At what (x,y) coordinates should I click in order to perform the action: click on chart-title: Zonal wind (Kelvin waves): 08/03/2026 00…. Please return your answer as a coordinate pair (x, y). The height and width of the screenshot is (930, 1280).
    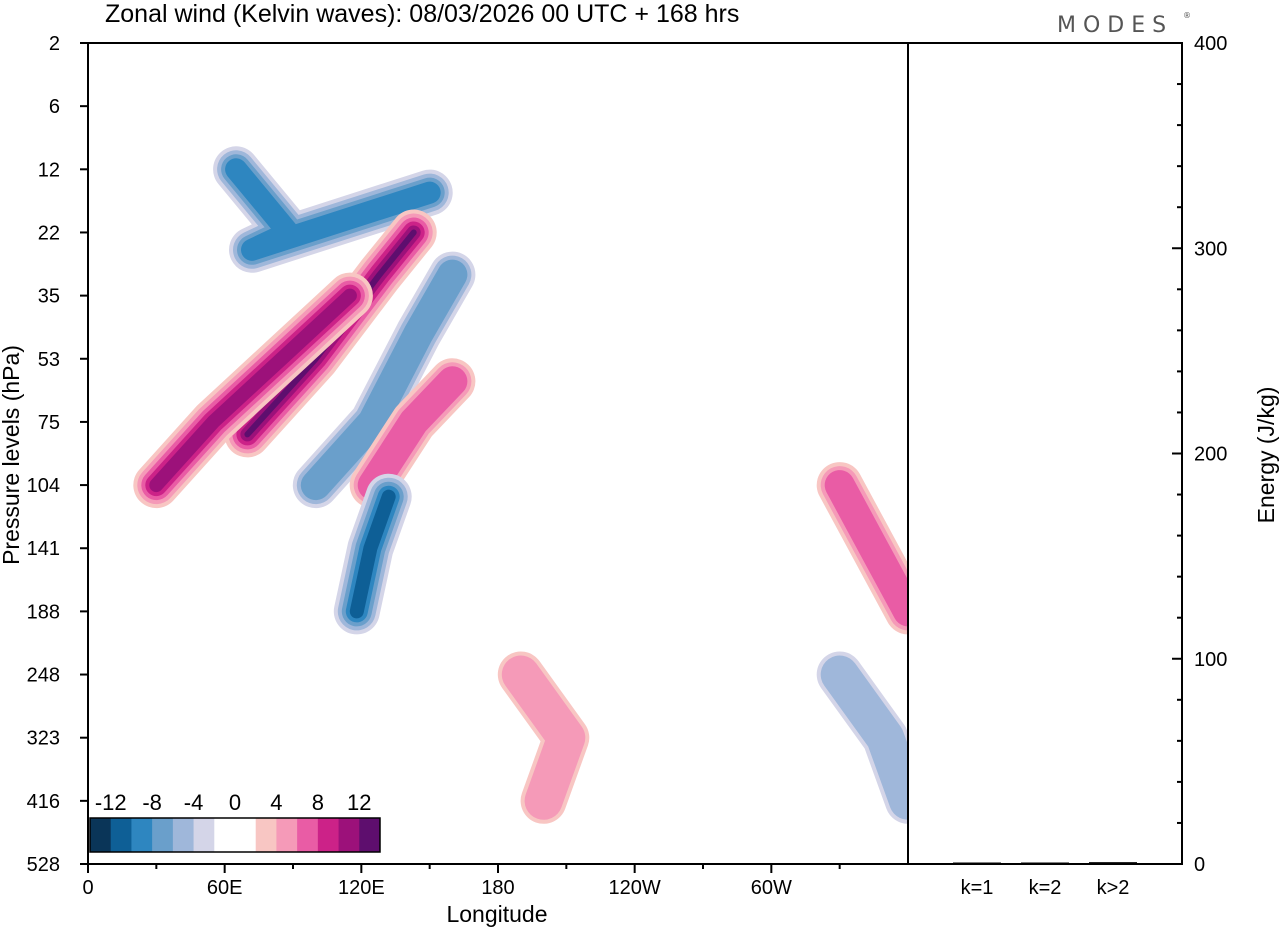
    Looking at the image, I should click on (422, 14).